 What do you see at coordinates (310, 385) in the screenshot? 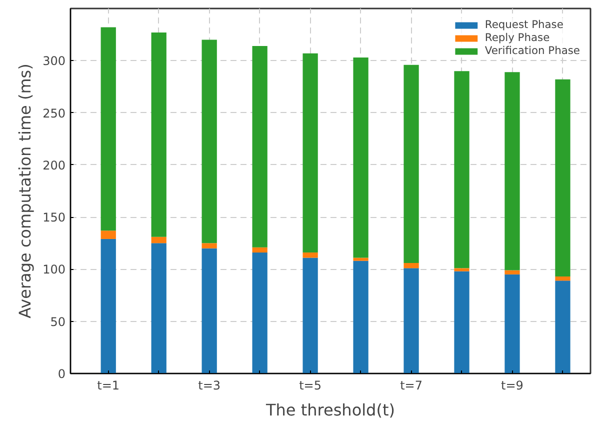
I see `x-tick-label: t=5` at bounding box center [310, 385].